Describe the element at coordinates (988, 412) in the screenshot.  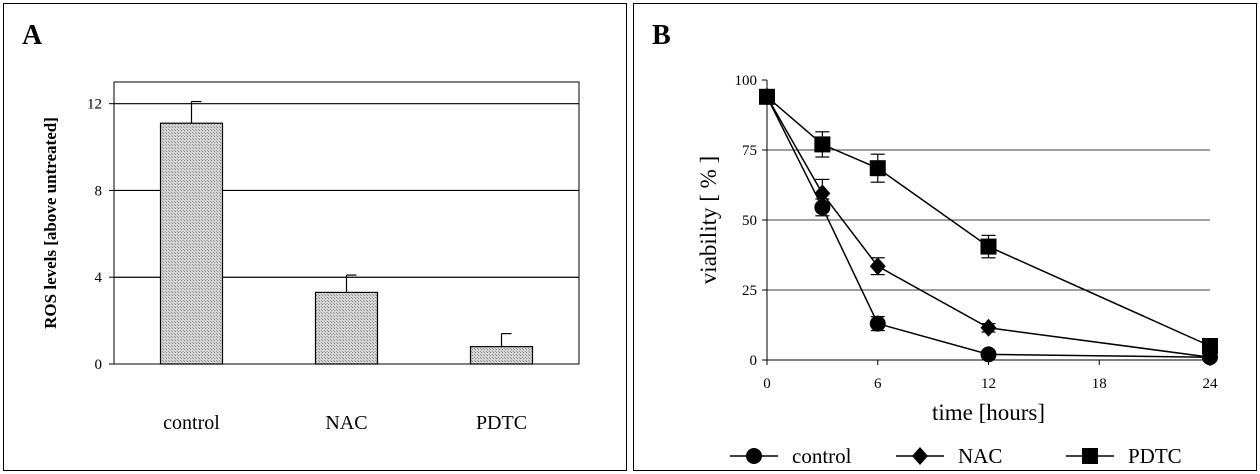
I see `x-axis-label: time [hours]` at that location.